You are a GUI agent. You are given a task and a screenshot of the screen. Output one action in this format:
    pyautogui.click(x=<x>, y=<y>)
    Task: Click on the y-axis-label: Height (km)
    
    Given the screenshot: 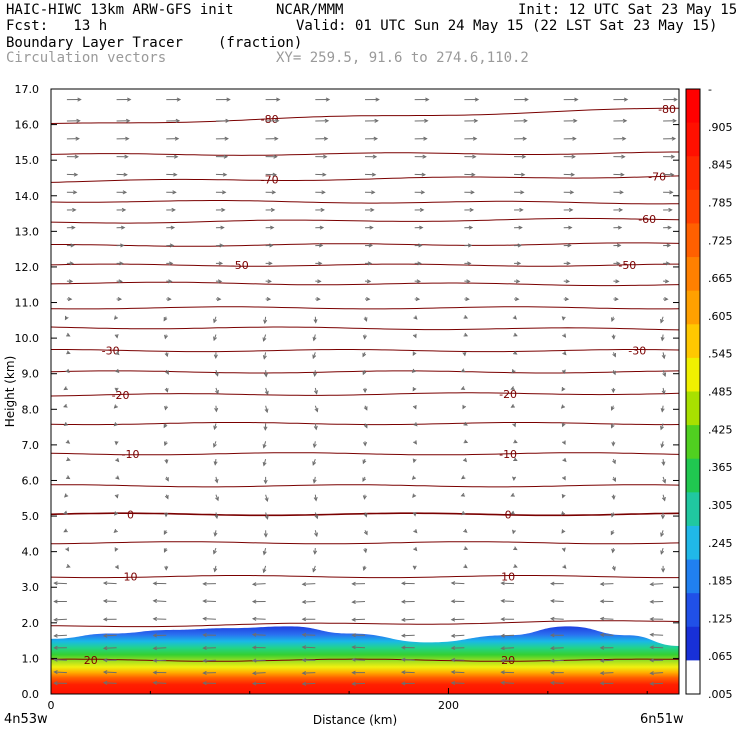 What is the action you would take?
    pyautogui.click(x=10, y=391)
    